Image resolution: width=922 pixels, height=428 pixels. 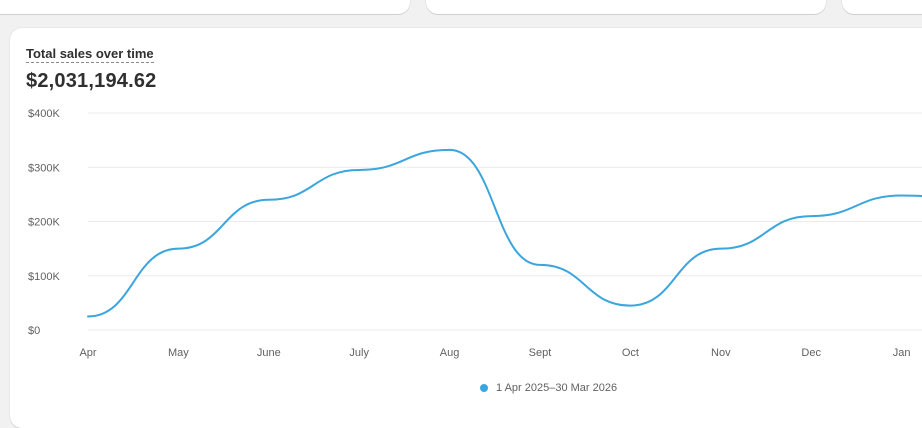 I want to click on x-tick-label: July, so click(x=359, y=353).